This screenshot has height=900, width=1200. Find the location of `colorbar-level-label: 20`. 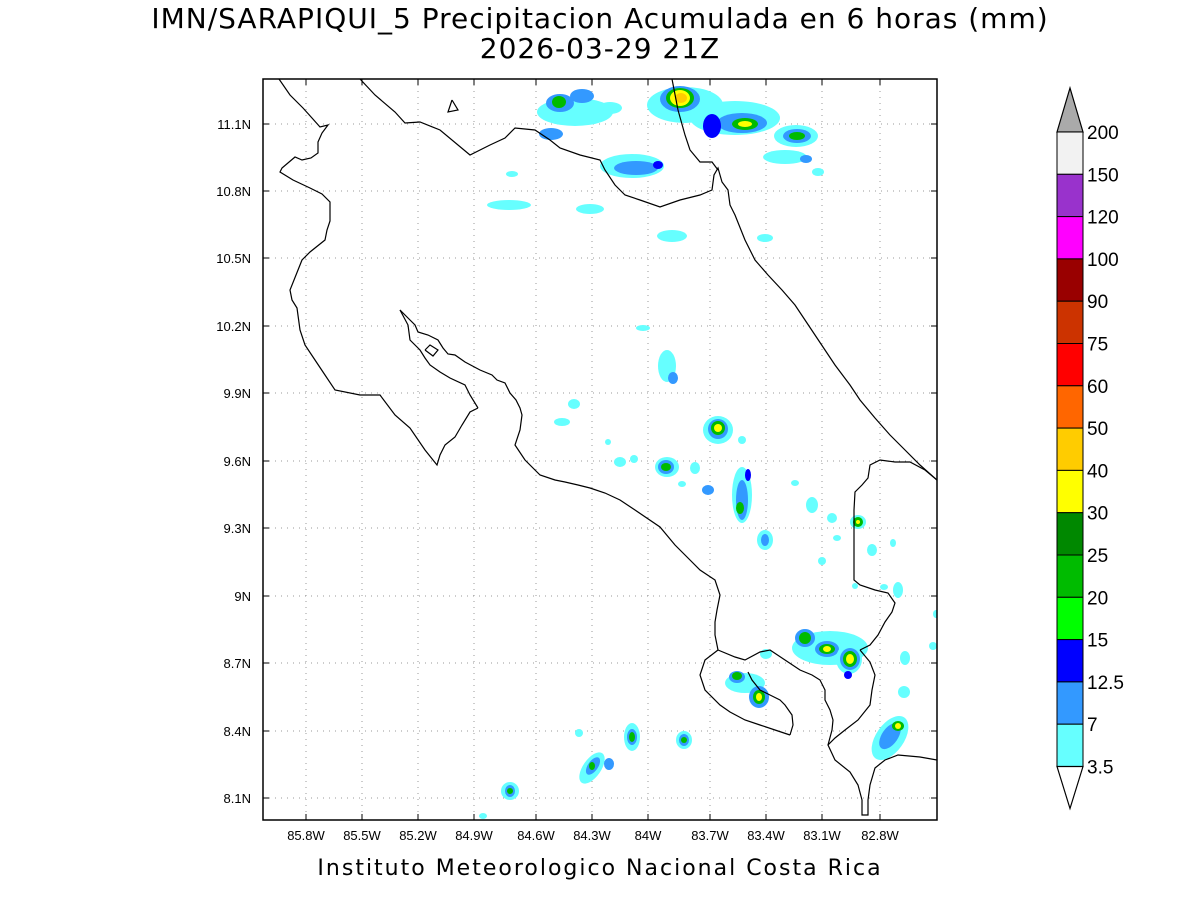

colorbar-level-label: 20 is located at coordinates (1097, 598).